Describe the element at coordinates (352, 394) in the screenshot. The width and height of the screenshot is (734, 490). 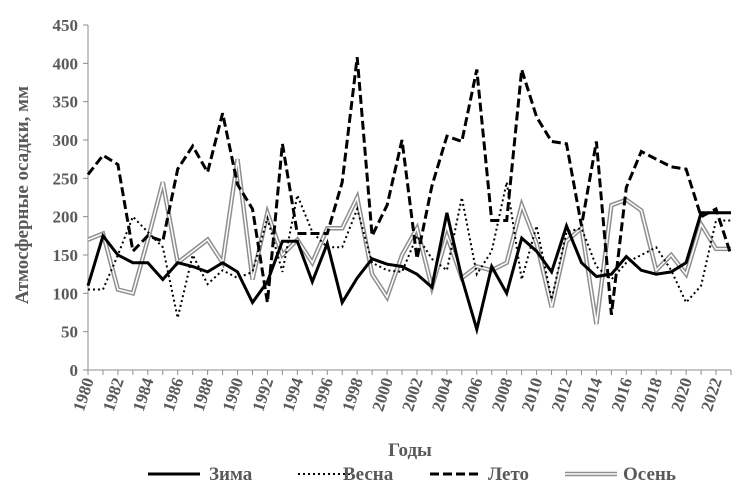
I see `x-tick-label: 1998` at that location.